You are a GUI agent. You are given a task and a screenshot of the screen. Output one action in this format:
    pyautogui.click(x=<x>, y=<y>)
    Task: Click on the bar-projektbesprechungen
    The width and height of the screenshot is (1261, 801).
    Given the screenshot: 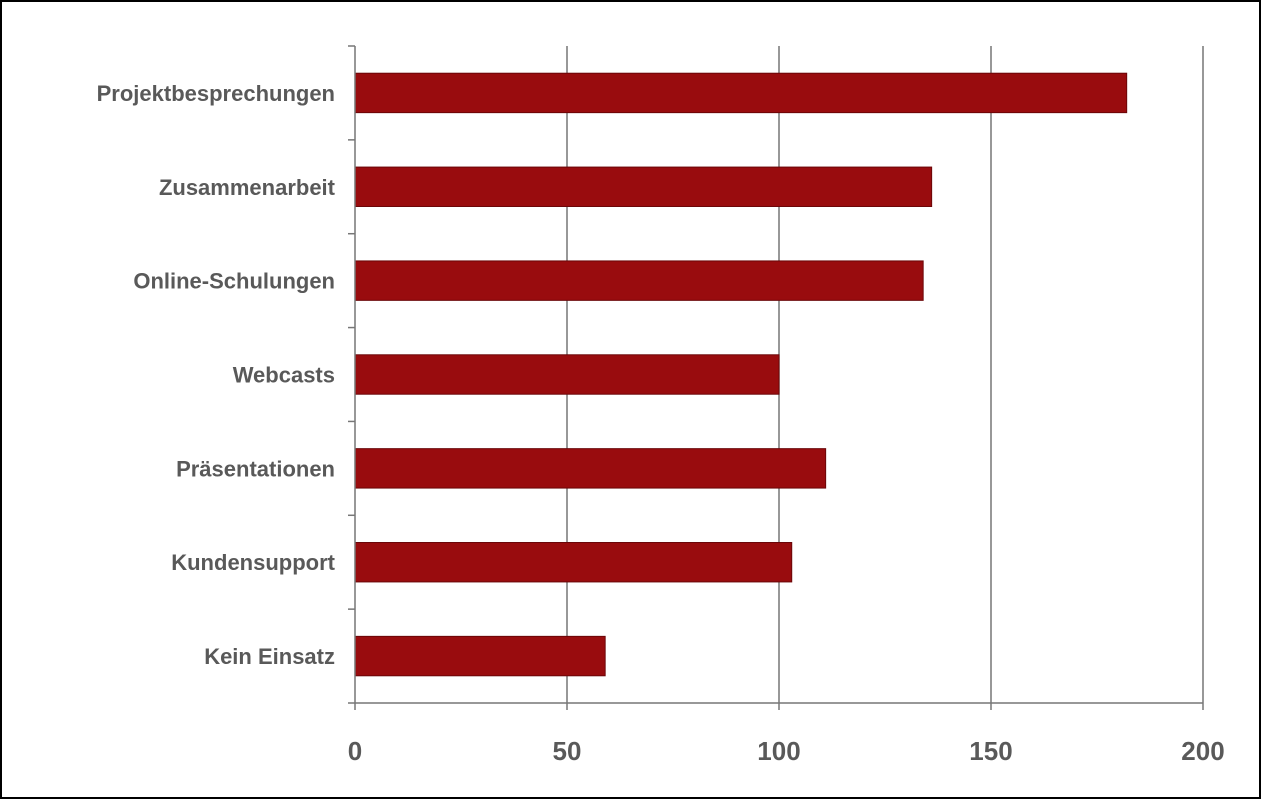 What is the action you would take?
    pyautogui.click(x=741, y=93)
    